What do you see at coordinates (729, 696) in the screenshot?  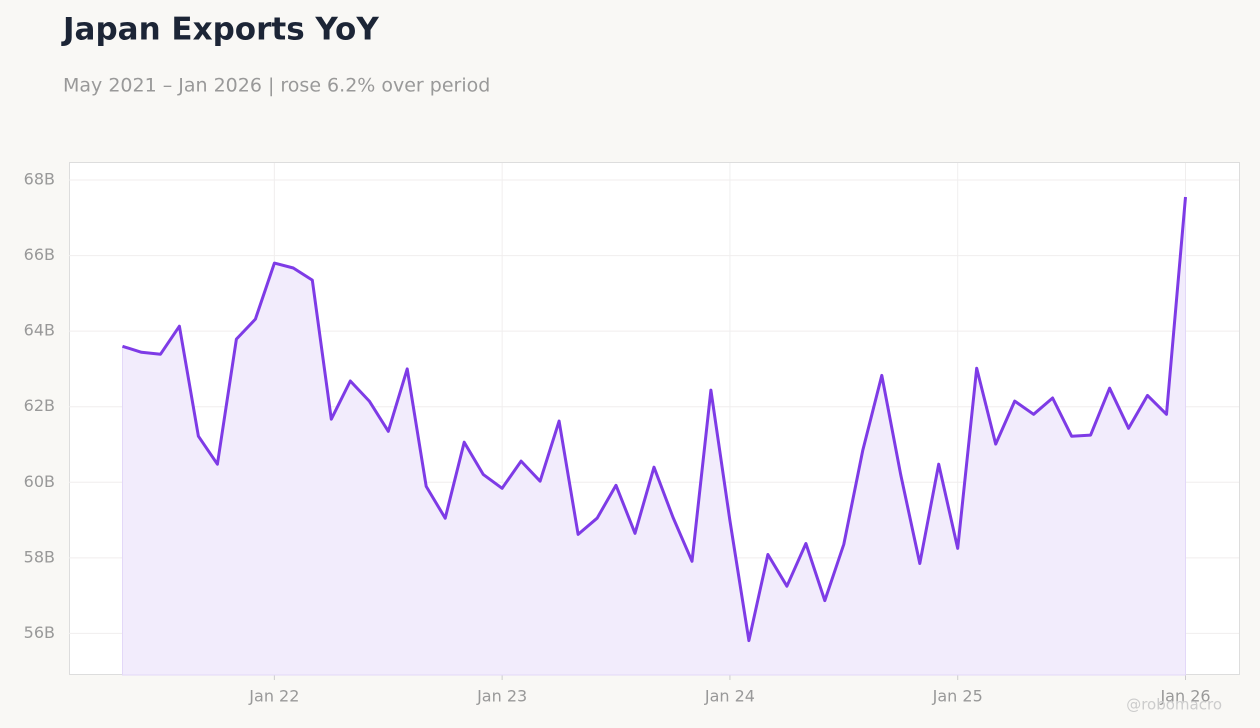 I see `x-tick-label: Jan 24` at bounding box center [729, 696].